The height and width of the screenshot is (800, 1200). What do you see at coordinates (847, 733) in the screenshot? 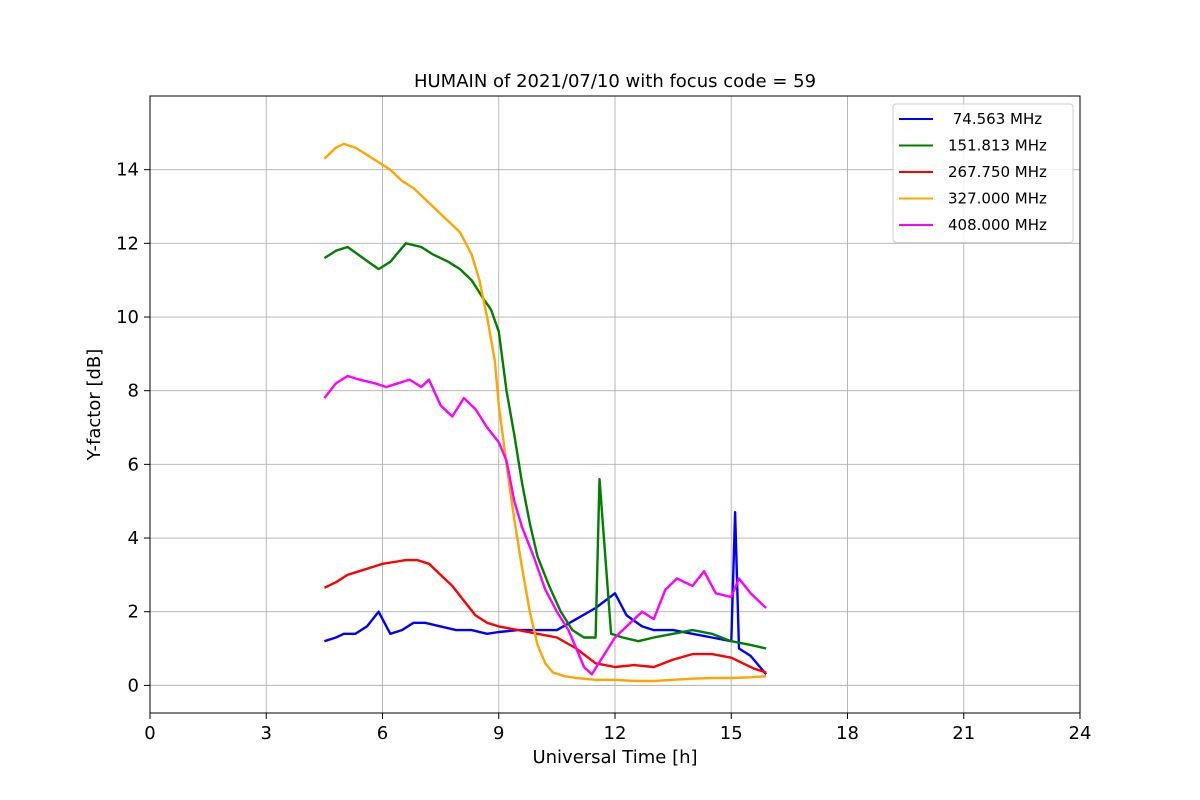
I see `x-tick-label: 18` at bounding box center [847, 733].